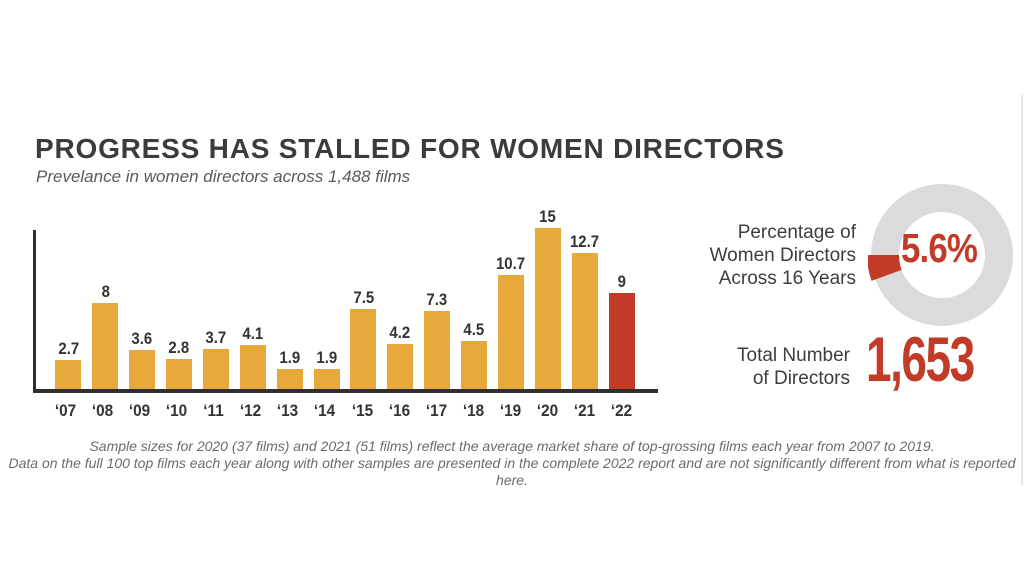 The height and width of the screenshot is (576, 1024). What do you see at coordinates (1022, 290) in the screenshot?
I see `right-edge-line` at bounding box center [1022, 290].